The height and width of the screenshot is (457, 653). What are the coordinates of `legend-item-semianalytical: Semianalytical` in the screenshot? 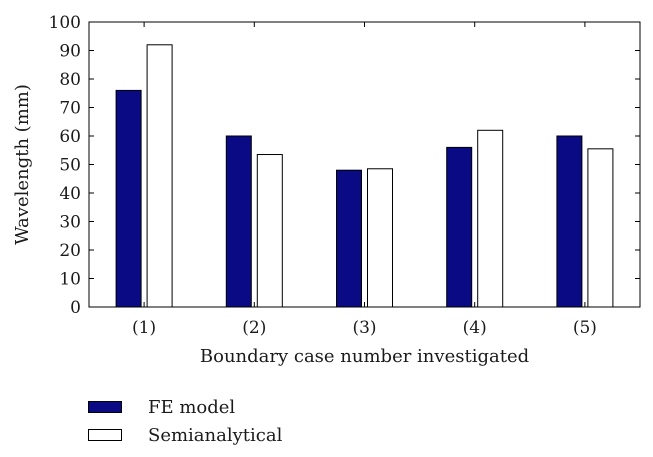 It's located at (185, 435).